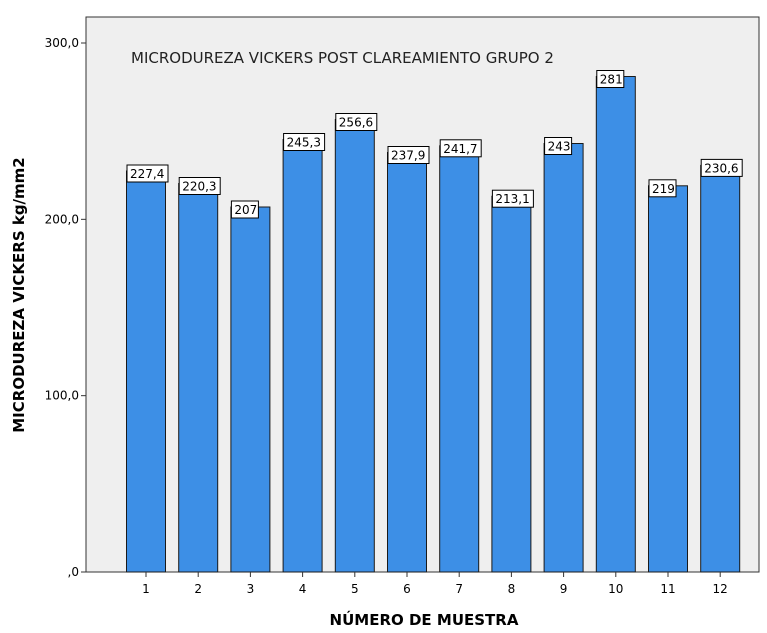 Image resolution: width=767 pixels, height=633 pixels. I want to click on x-tick-label: 7, so click(459, 589).